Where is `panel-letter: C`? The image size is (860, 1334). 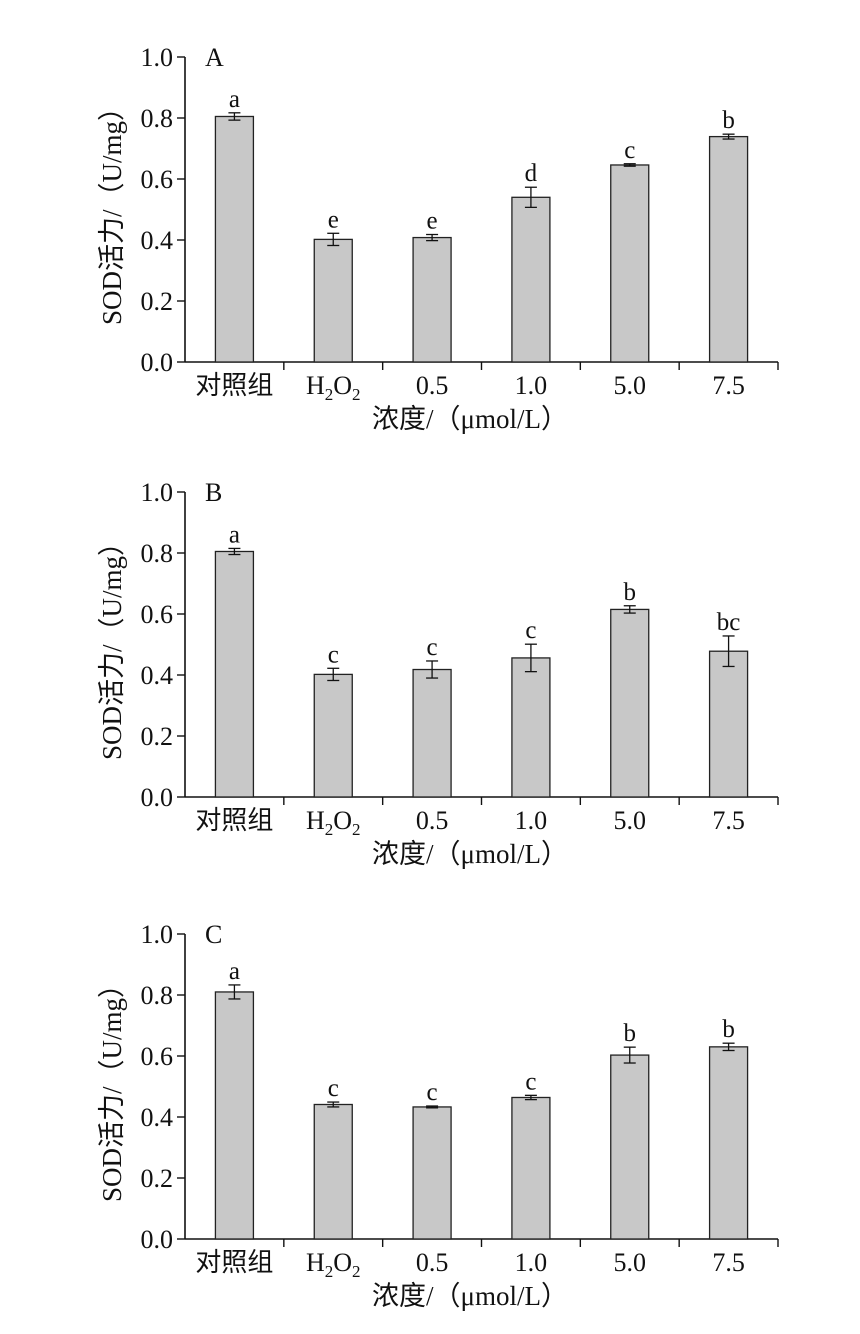
panel-letter: C is located at coordinates (213, 934).